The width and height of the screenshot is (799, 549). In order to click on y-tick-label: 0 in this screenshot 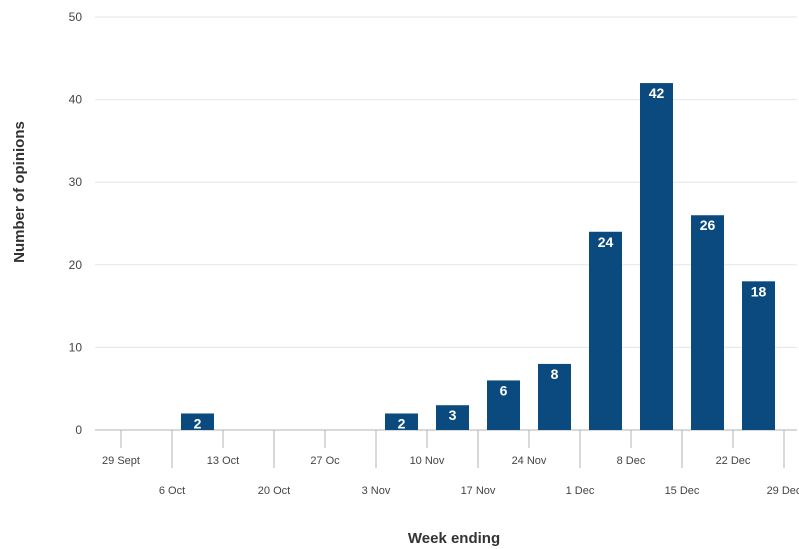, I will do `click(78, 430)`.